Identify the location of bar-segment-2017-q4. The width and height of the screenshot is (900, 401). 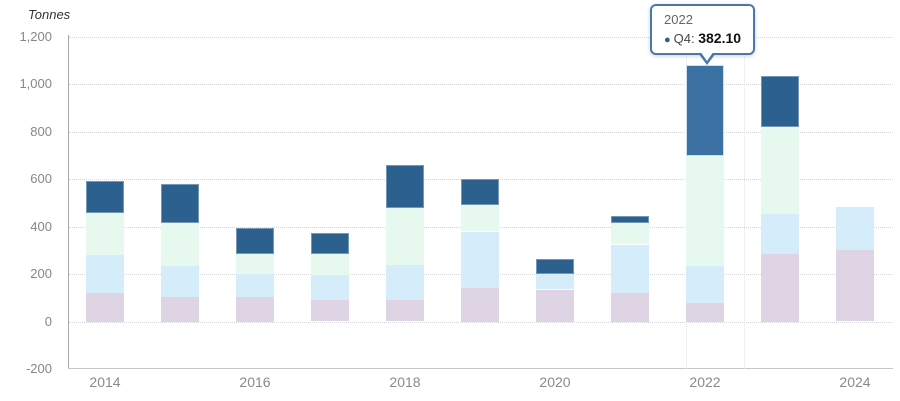
(330, 243).